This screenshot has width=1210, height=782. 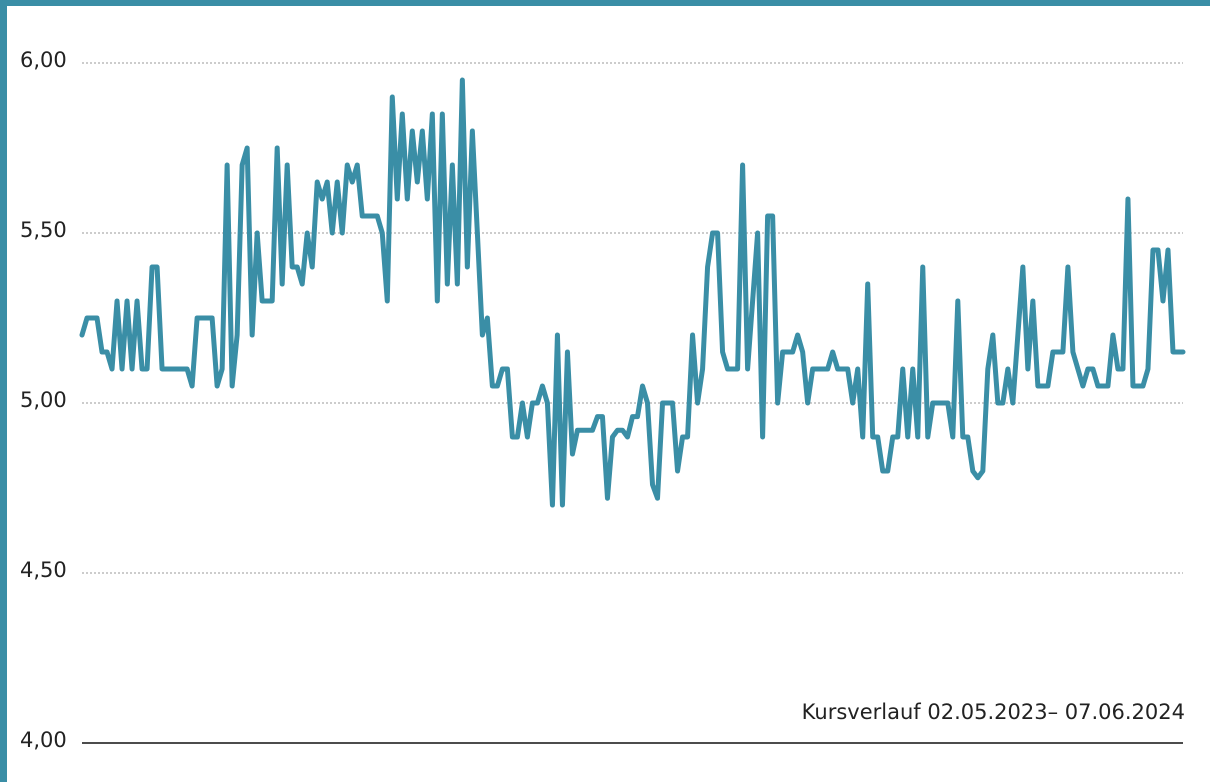 I want to click on left-border, so click(x=3, y=391).